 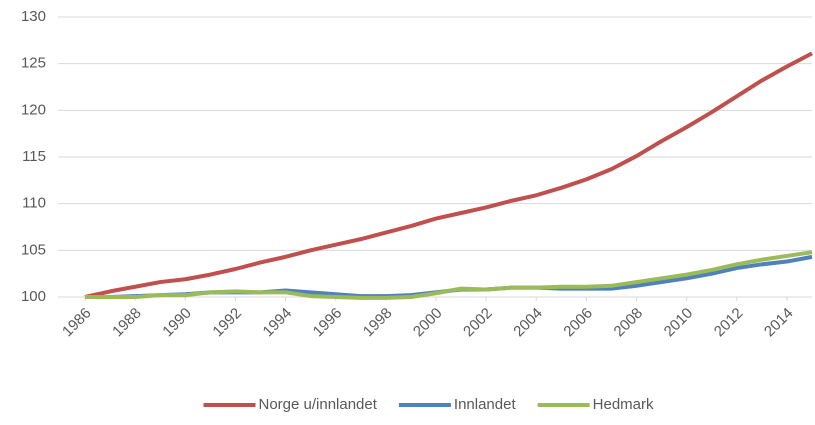 I want to click on x-tick-label: 2014, so click(x=779, y=323).